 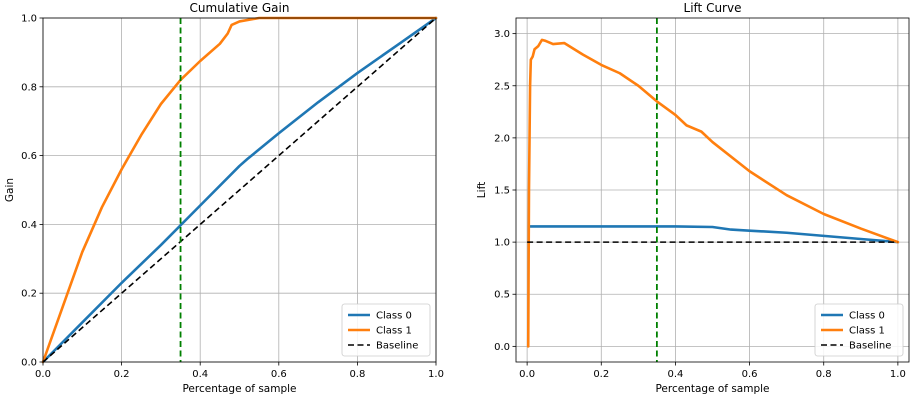 What do you see at coordinates (713, 8) in the screenshot?
I see `chart-title: Lift Curve` at bounding box center [713, 8].